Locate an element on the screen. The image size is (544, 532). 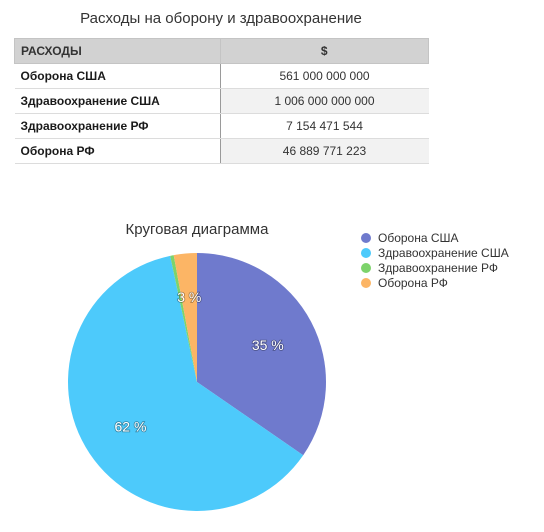
slice-data-label: 35 % is located at coordinates (268, 345).